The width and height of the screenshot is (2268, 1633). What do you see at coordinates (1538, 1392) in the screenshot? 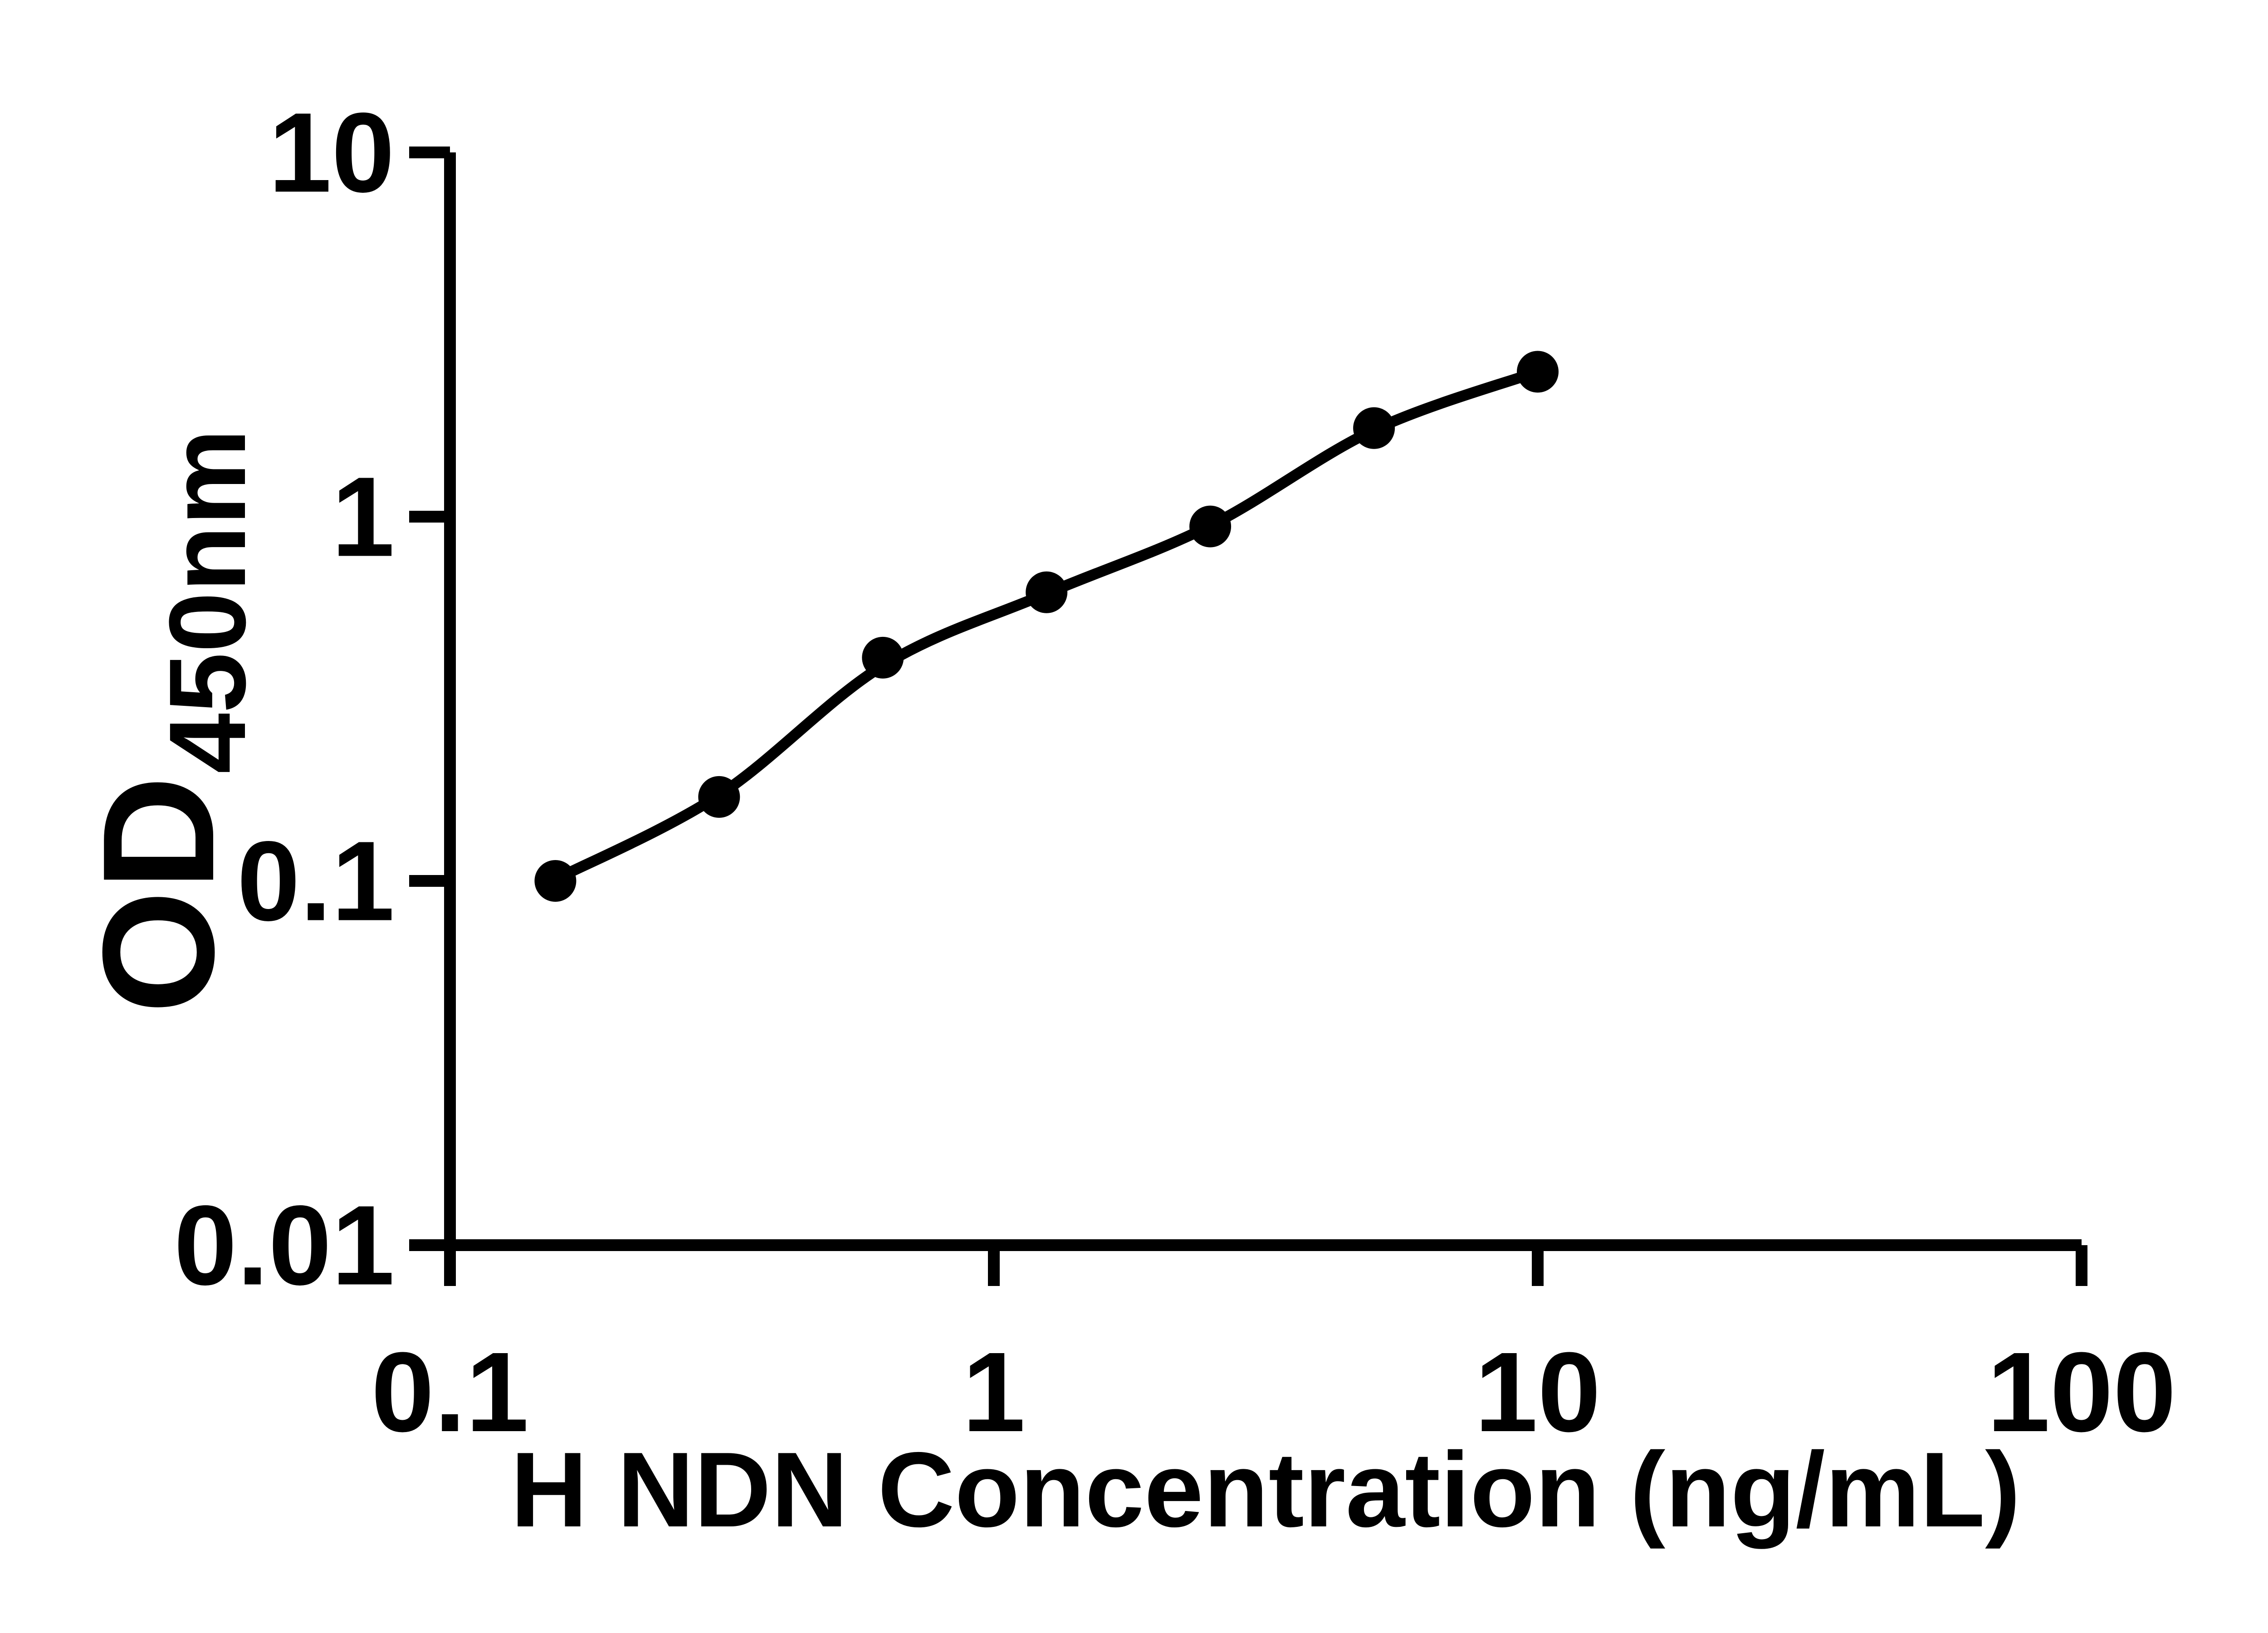
I see `x-tick-label: 10` at bounding box center [1538, 1392].